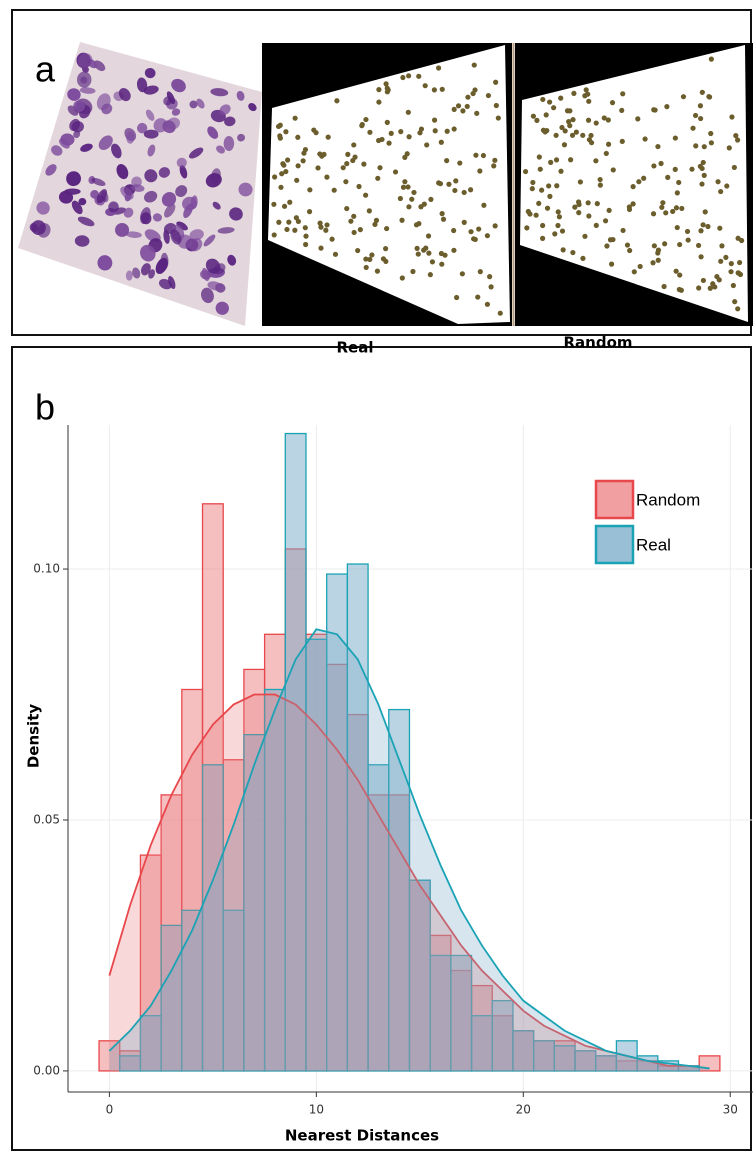  Describe the element at coordinates (523, 1110) in the screenshot. I see `x-tick-label: 20` at that location.